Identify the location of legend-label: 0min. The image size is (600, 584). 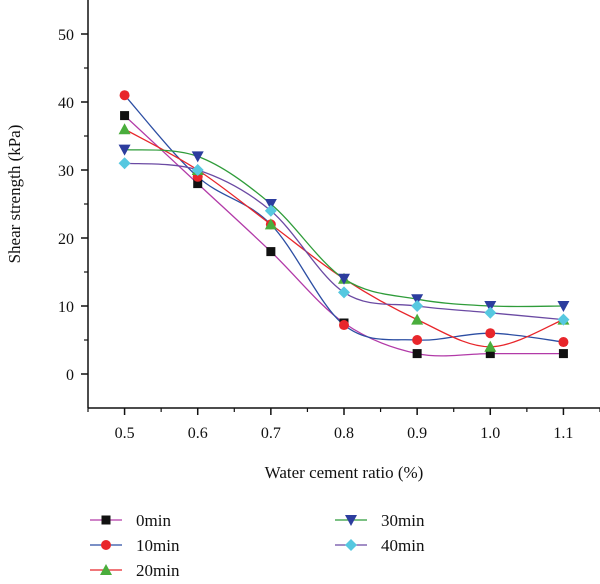
(153, 520).